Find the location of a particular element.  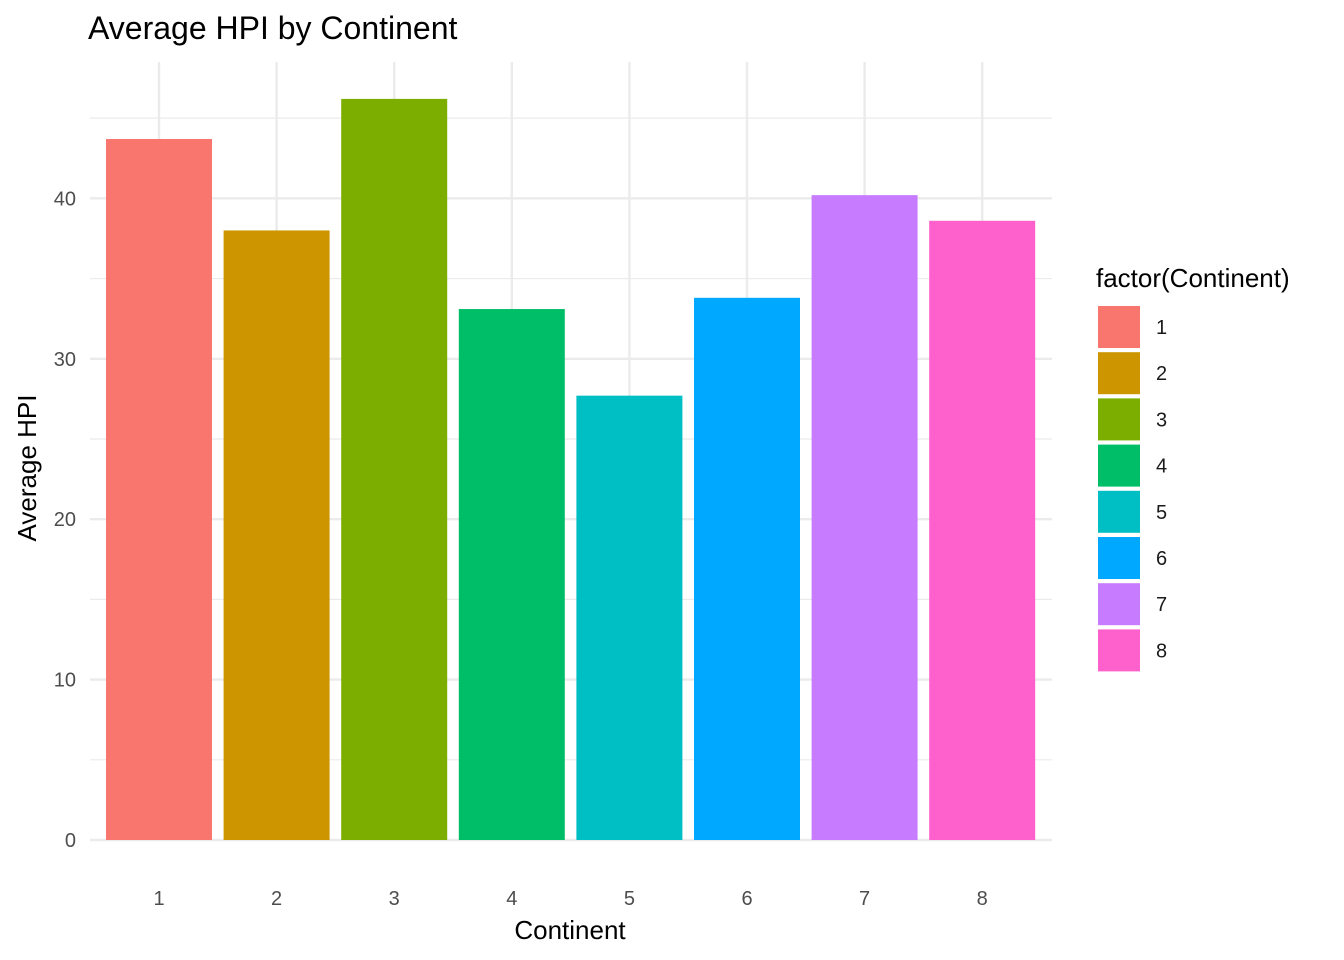

chart-title: Average HPI by Continent is located at coordinates (273, 28).